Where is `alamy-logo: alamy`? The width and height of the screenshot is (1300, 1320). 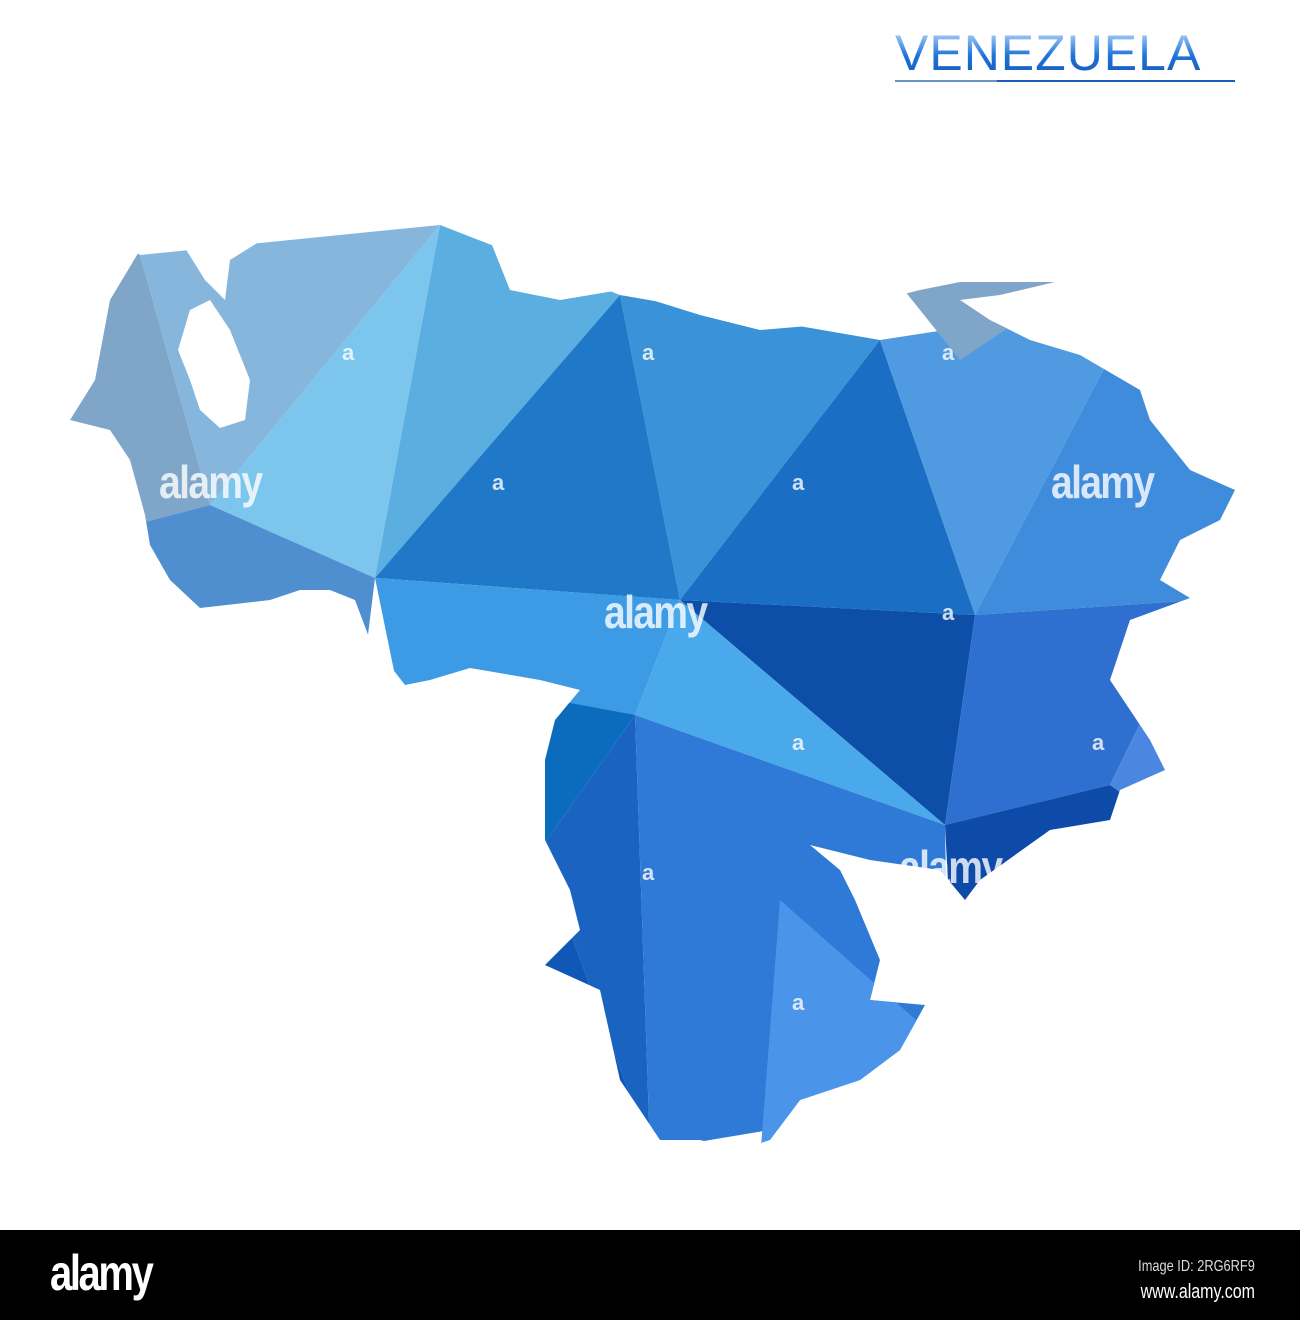
alamy-logo: alamy is located at coordinates (102, 1273).